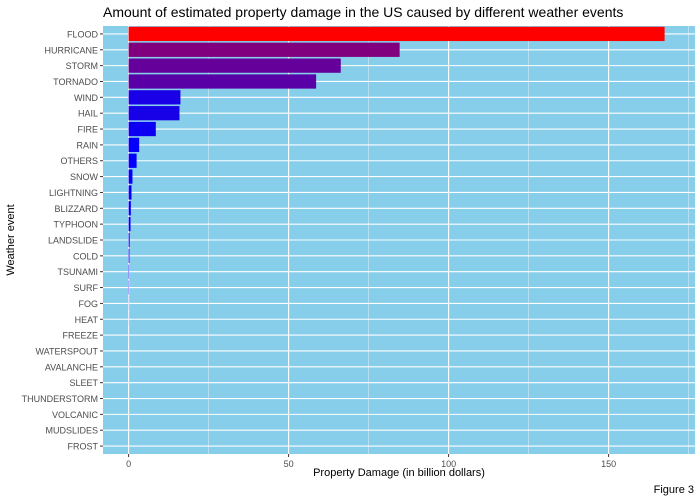 Image resolution: width=700 pixels, height=500 pixels. What do you see at coordinates (76, 209) in the screenshot?
I see `y-tick-label-blizzard: BLIZZARD` at bounding box center [76, 209].